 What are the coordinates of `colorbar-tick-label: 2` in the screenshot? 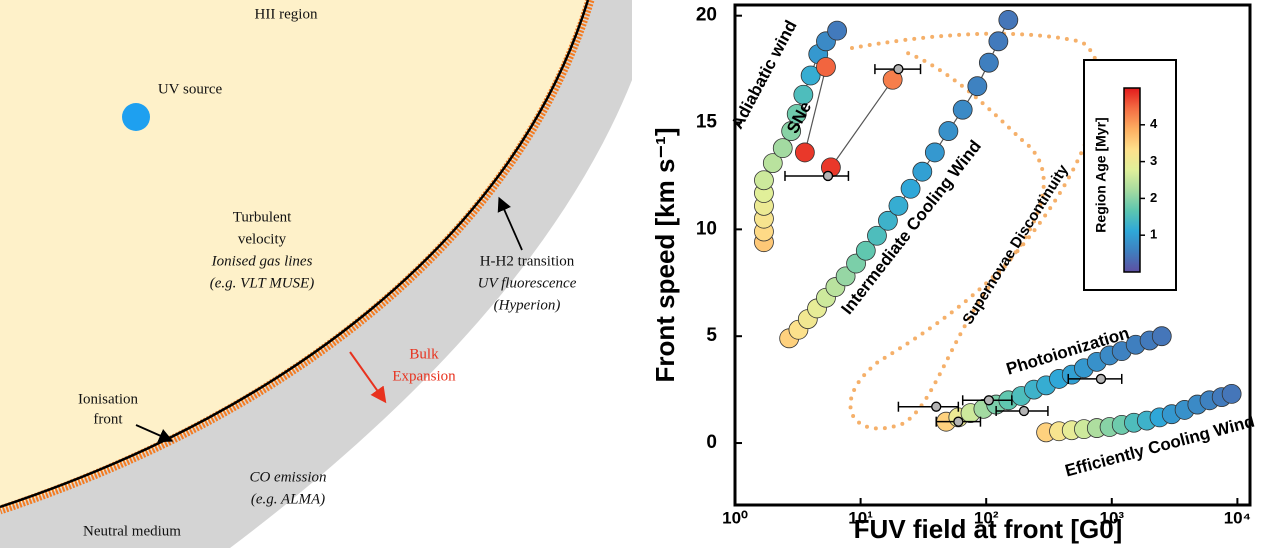 It's located at (1153, 197).